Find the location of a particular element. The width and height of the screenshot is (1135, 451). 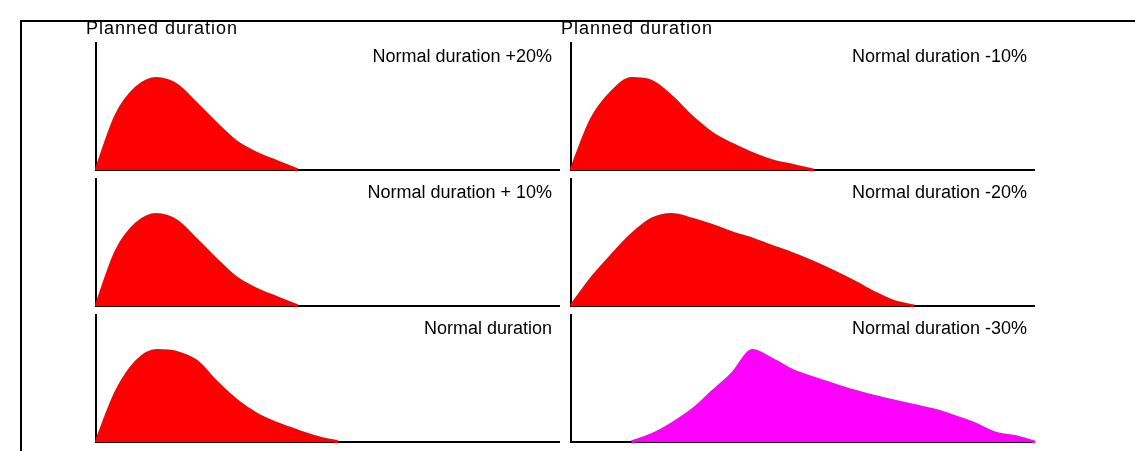

text: Normal duration is located at coordinates (487, 327).